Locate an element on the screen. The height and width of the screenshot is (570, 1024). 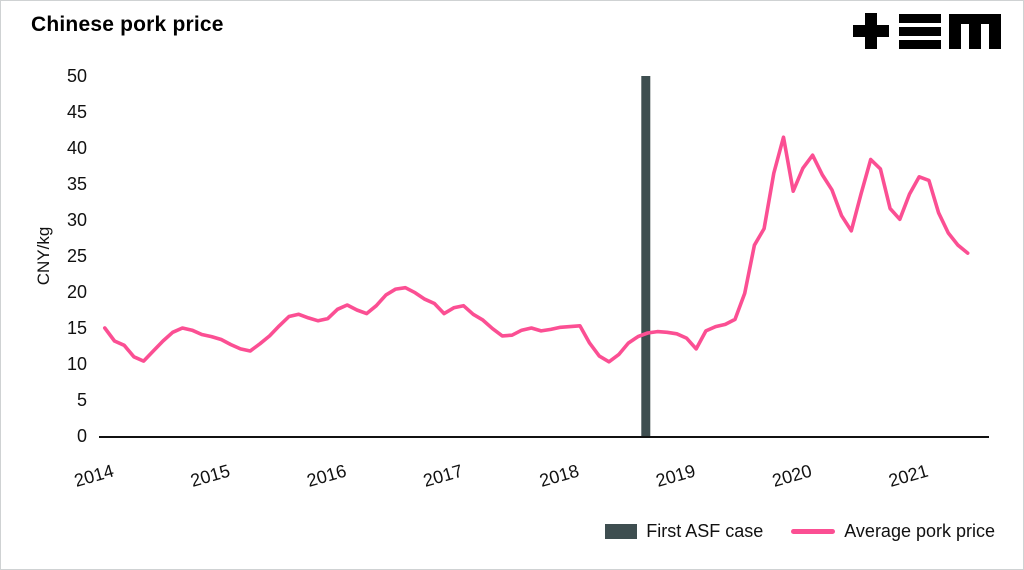
svg-text: 10 is located at coordinates (77, 364).